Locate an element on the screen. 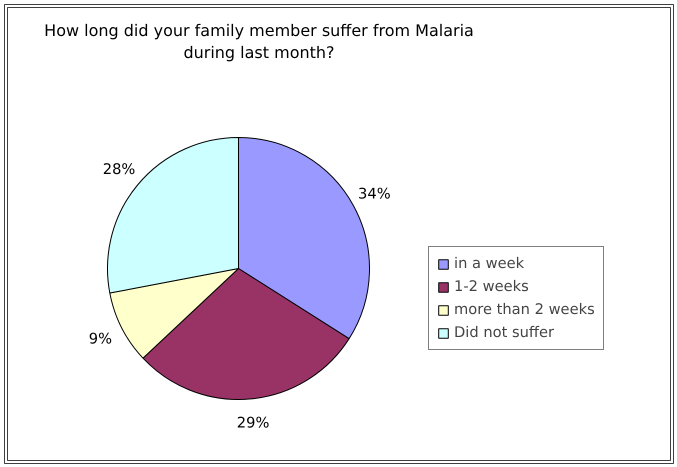  data-label: 29% is located at coordinates (253, 423).